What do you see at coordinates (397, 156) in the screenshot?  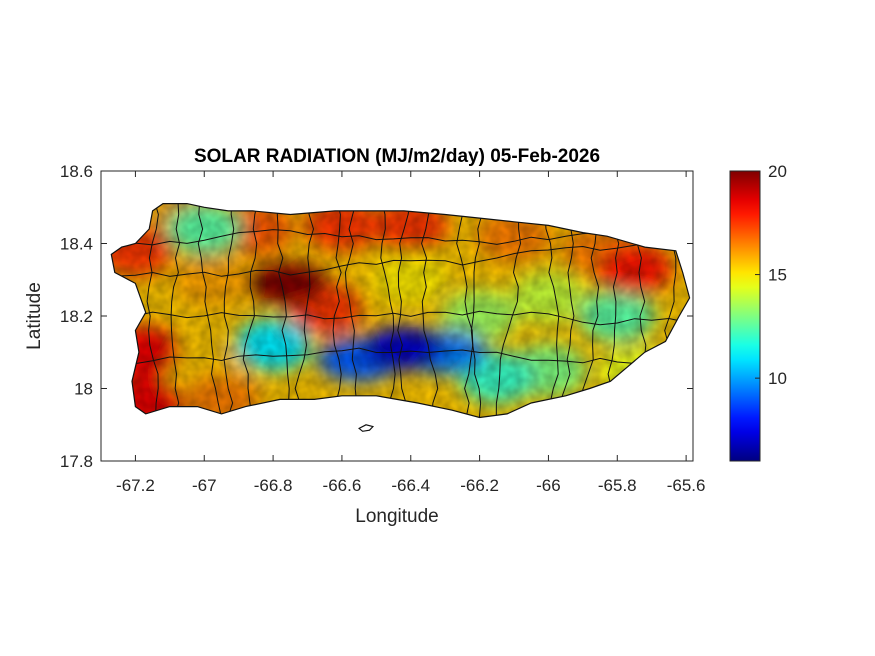 I see `chart-title: SOLAR RADIATION (MJ/m2/day) 05-Feb-2026` at bounding box center [397, 156].